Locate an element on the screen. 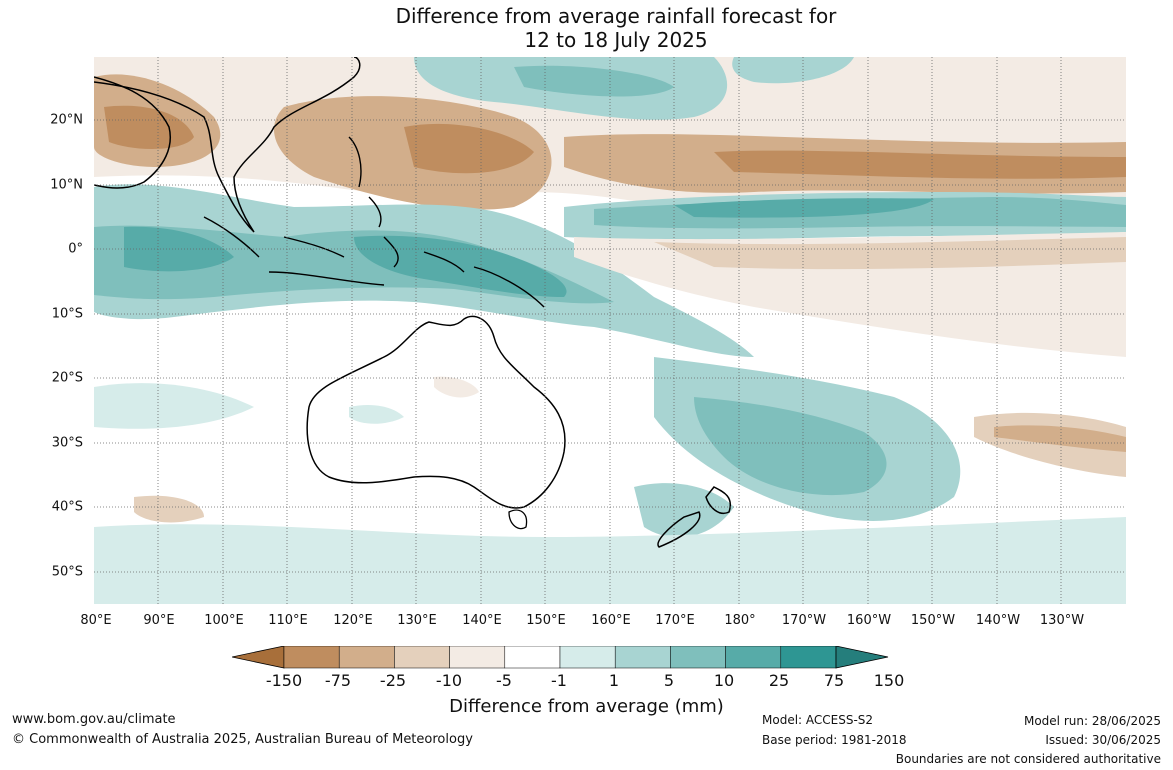 The image size is (1173, 770). cbar-tick-label: 75 is located at coordinates (834, 680).